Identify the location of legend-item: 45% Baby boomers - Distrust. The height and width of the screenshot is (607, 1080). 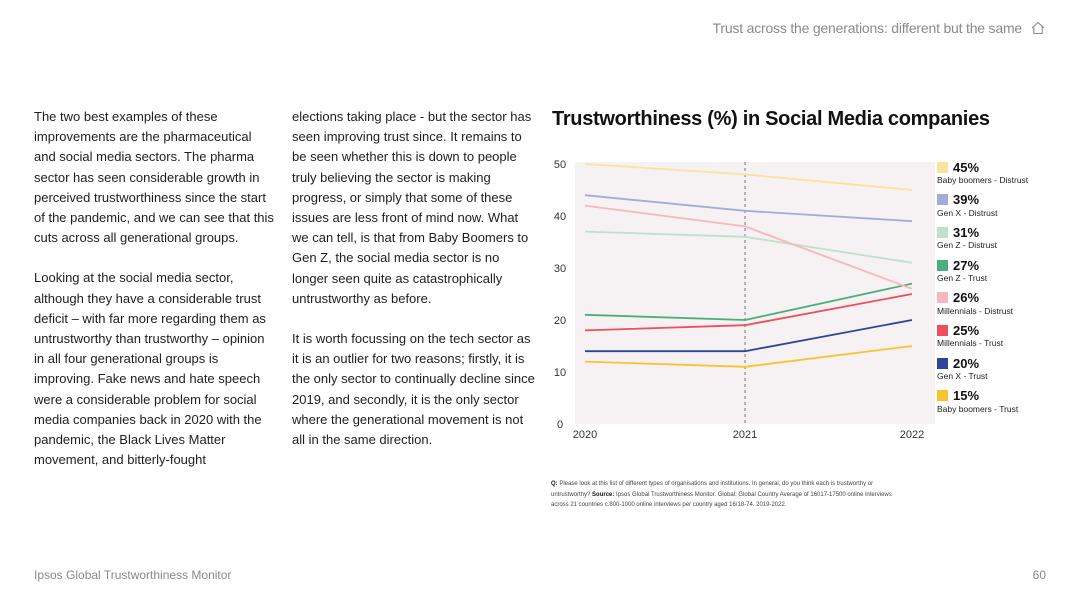
(1002, 175).